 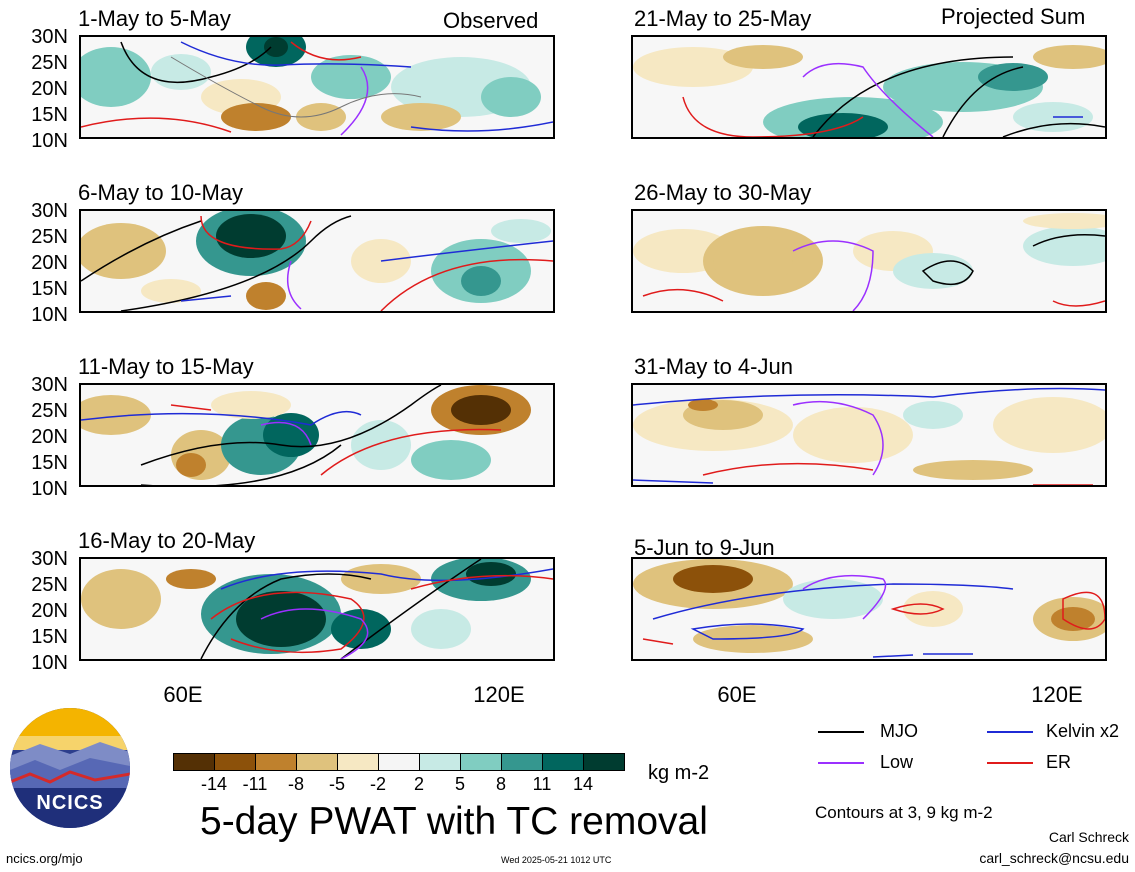 What do you see at coordinates (737, 694) in the screenshot?
I see `lon-label-60e-right: 60E` at bounding box center [737, 694].